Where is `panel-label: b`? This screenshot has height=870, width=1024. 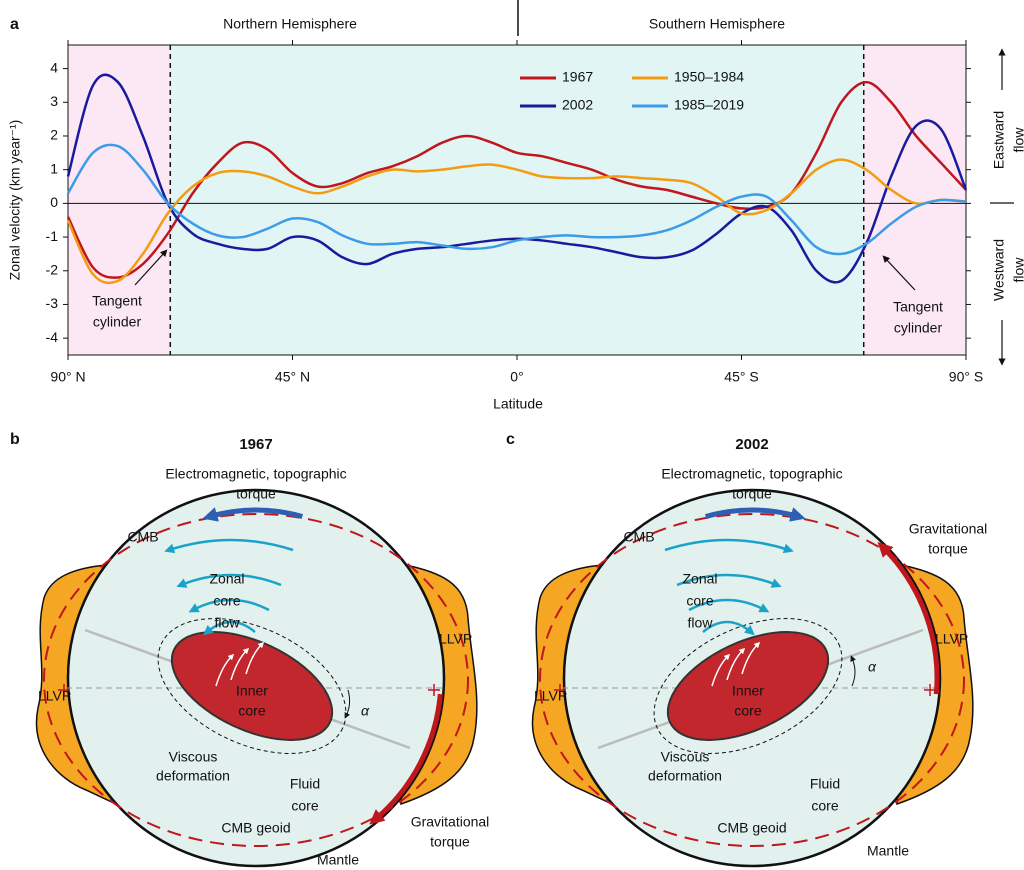 panel-label: b is located at coordinates (15, 439).